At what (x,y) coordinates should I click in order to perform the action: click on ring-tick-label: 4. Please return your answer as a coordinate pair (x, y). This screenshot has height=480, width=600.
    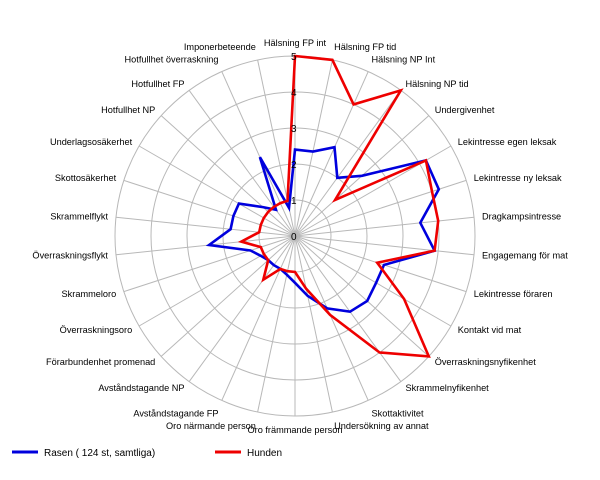
    Looking at the image, I should click on (294, 93).